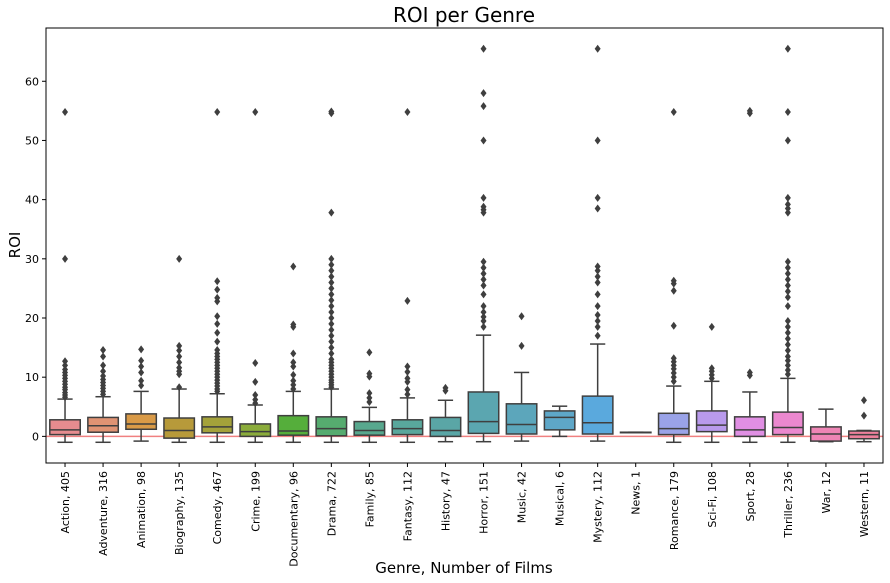 The height and width of the screenshot is (583, 890). What do you see at coordinates (788, 505) in the screenshot?
I see `x-tick-label: Thriller, 236` at bounding box center [788, 505].